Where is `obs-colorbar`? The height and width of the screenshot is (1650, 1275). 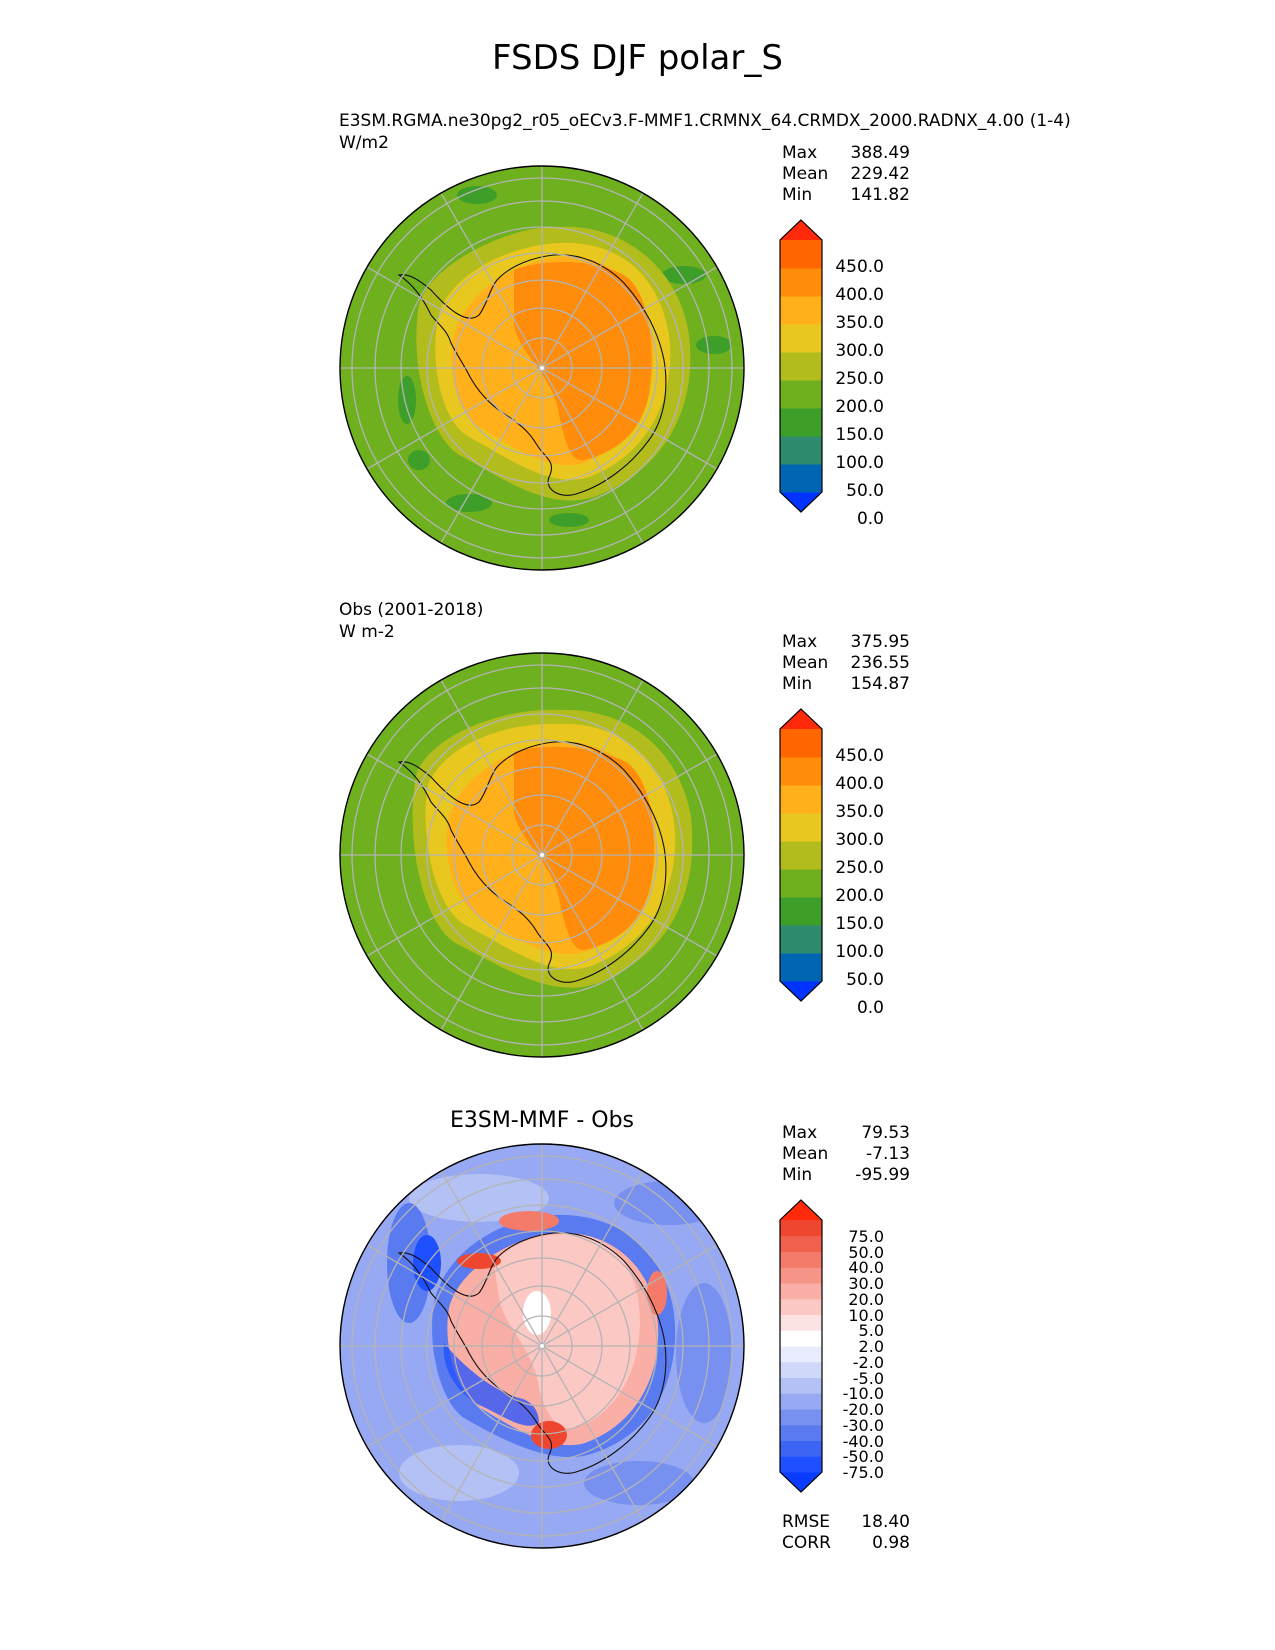
obs-colorbar is located at coordinates (801, 855).